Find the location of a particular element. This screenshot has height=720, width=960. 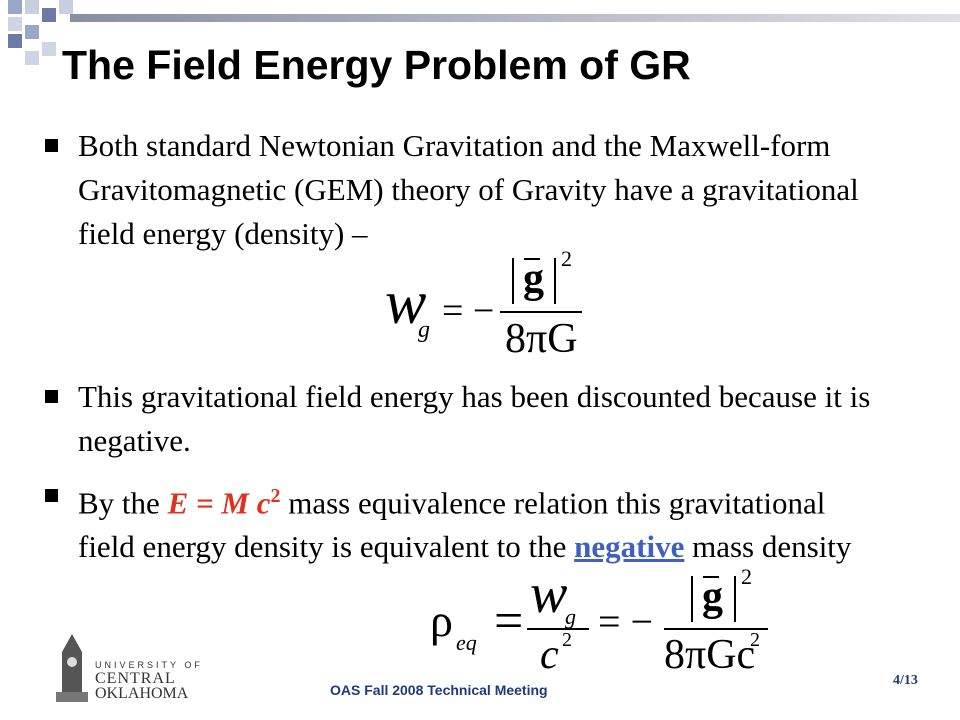

eq-denominator: 8πG is located at coordinates (541, 339).